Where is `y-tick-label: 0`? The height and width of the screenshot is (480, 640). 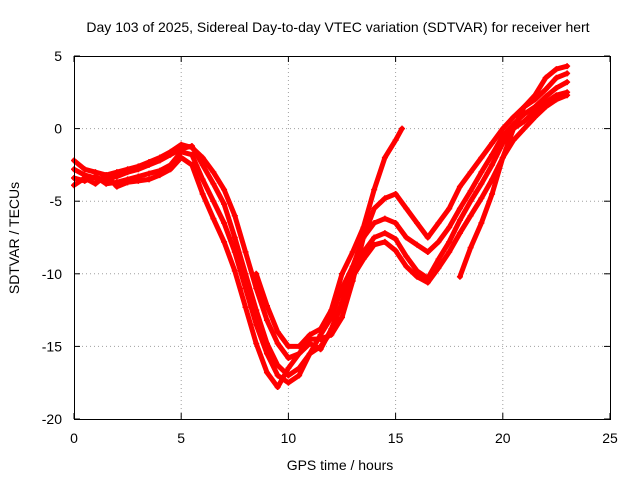
y-tick-label: 0 is located at coordinates (58, 129).